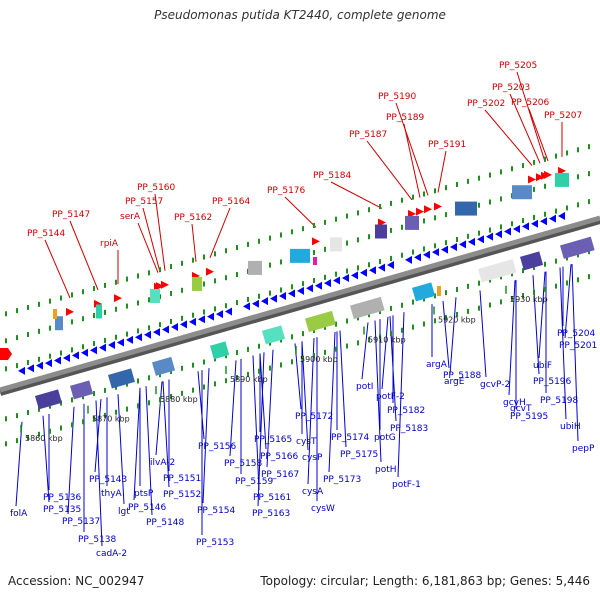 The height and width of the screenshot is (600, 600). Describe the element at coordinates (529, 299) in the screenshot. I see `scale-label: 5930 kbp` at that location.